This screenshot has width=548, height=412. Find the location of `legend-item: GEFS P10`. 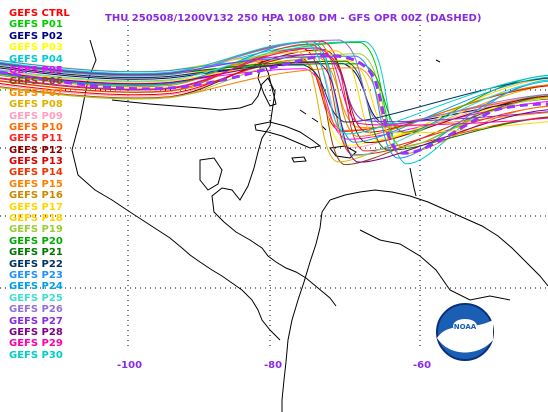

legend-item: GEFS P10 is located at coordinates (36, 127).